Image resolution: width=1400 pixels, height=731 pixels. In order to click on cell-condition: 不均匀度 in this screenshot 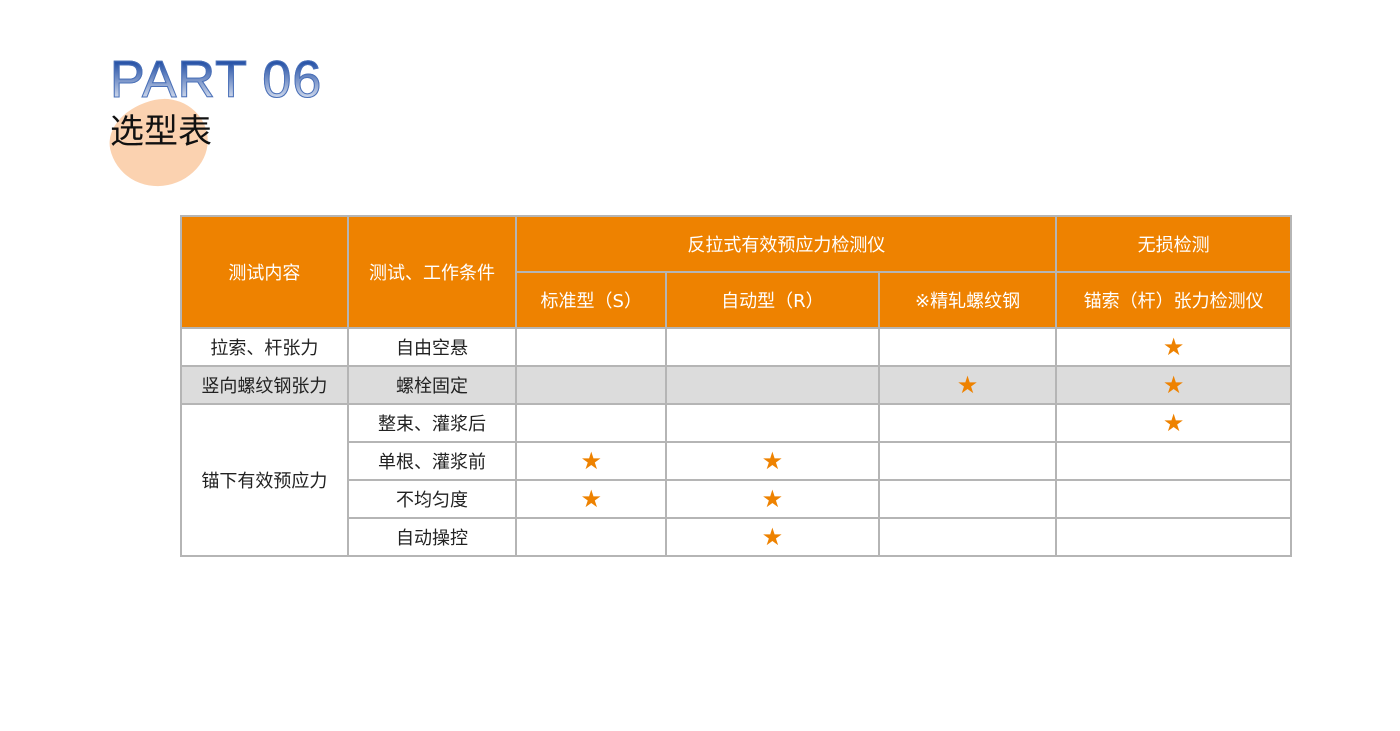, I will do `click(432, 499)`.